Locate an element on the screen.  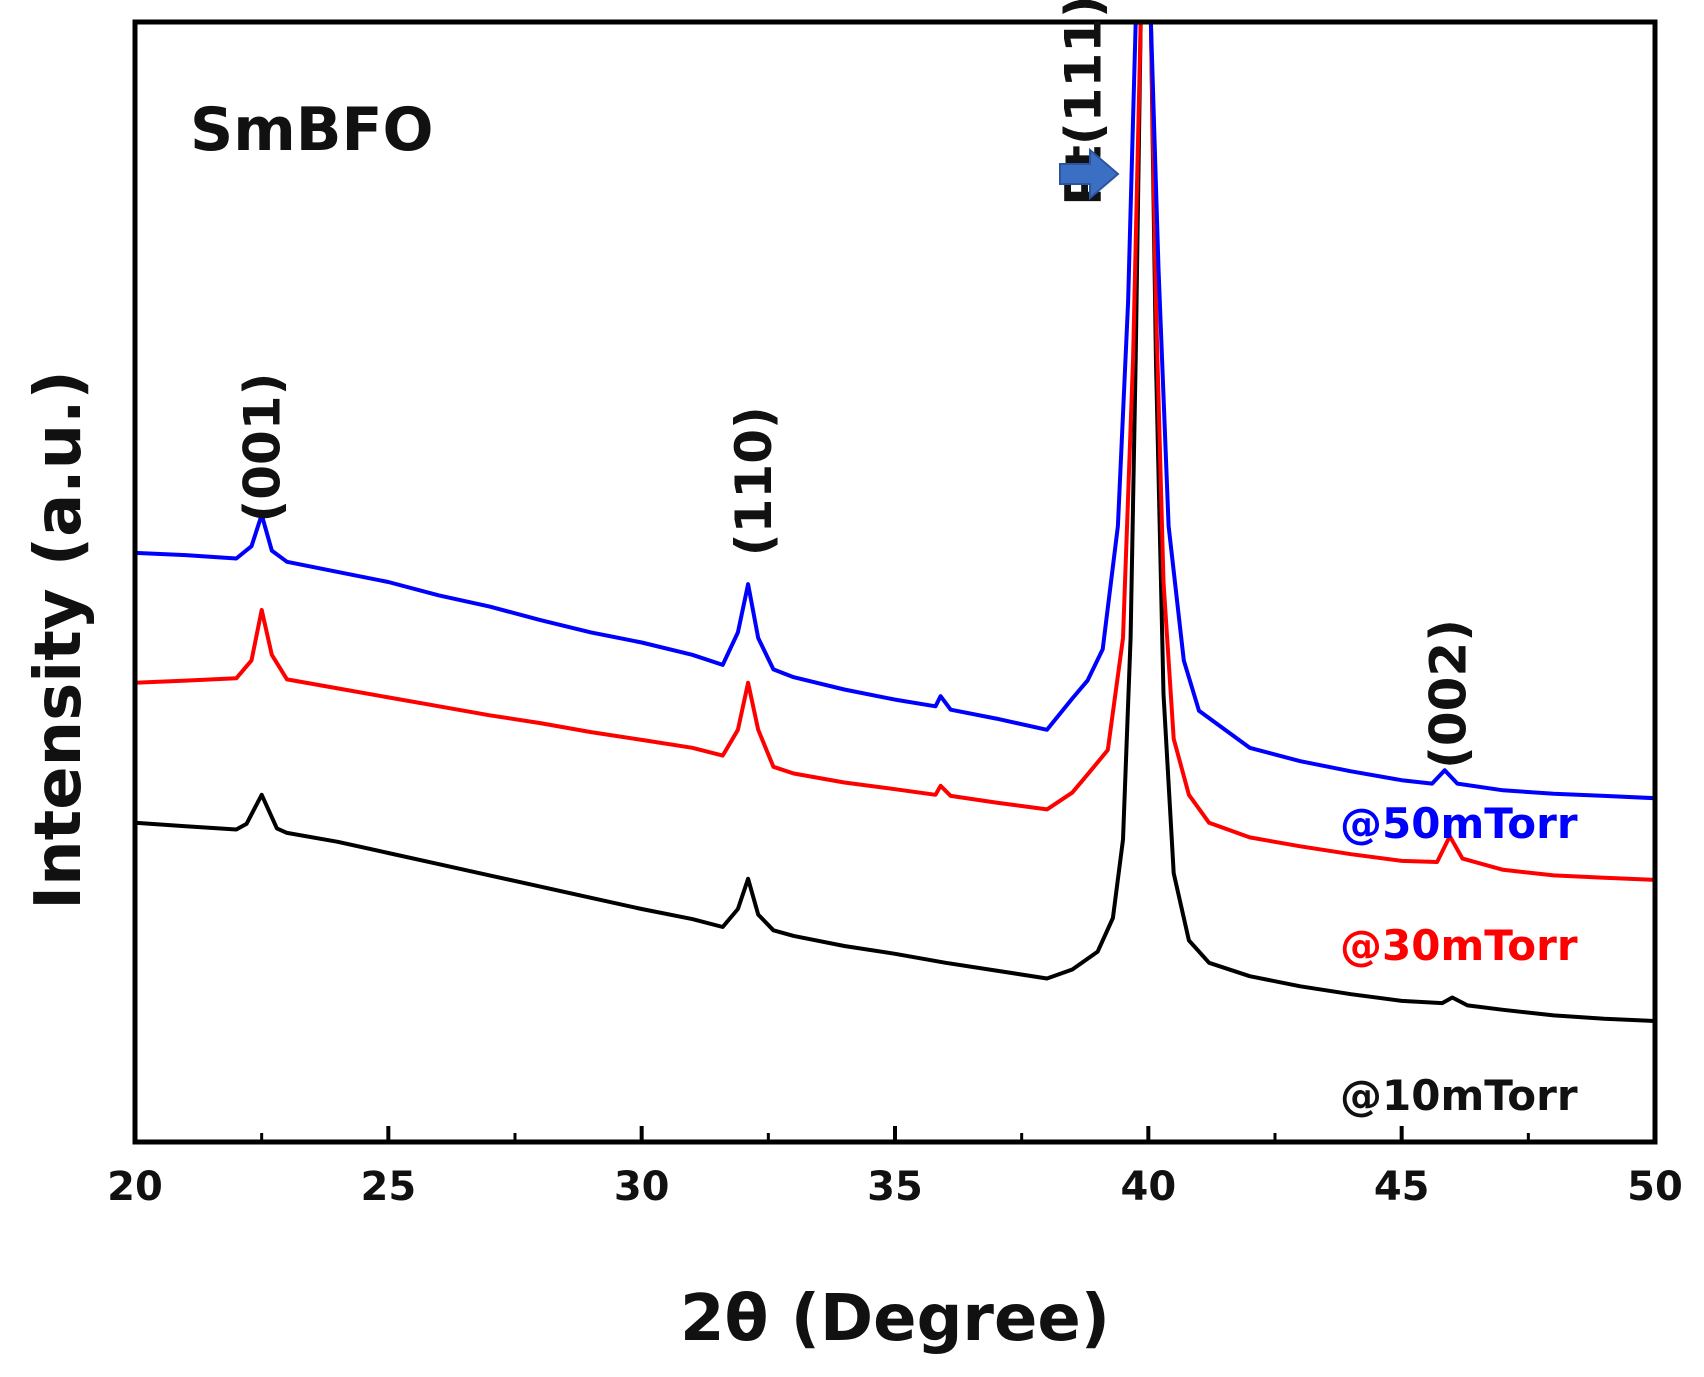
peak-annotation: (002) is located at coordinates (1448, 694).